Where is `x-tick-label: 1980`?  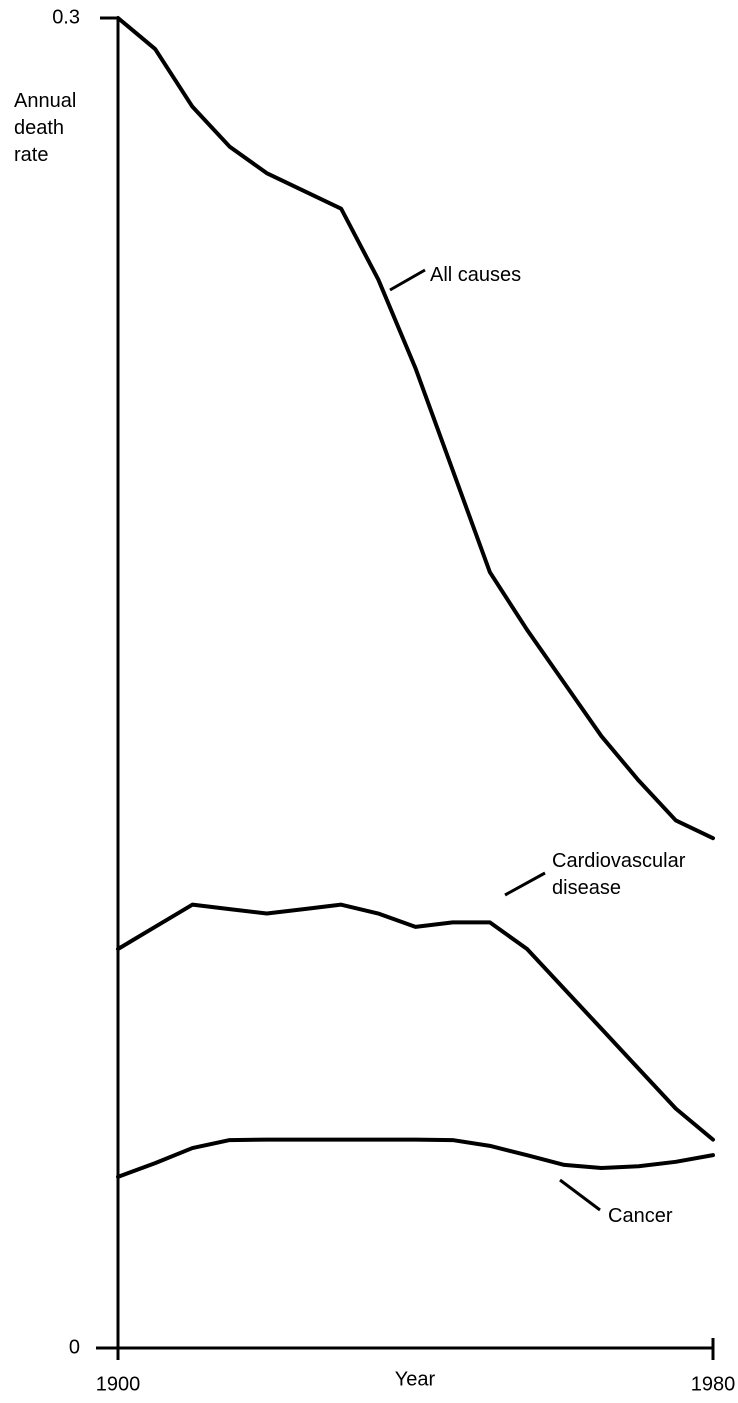
x-tick-label: 1980 is located at coordinates (713, 1384).